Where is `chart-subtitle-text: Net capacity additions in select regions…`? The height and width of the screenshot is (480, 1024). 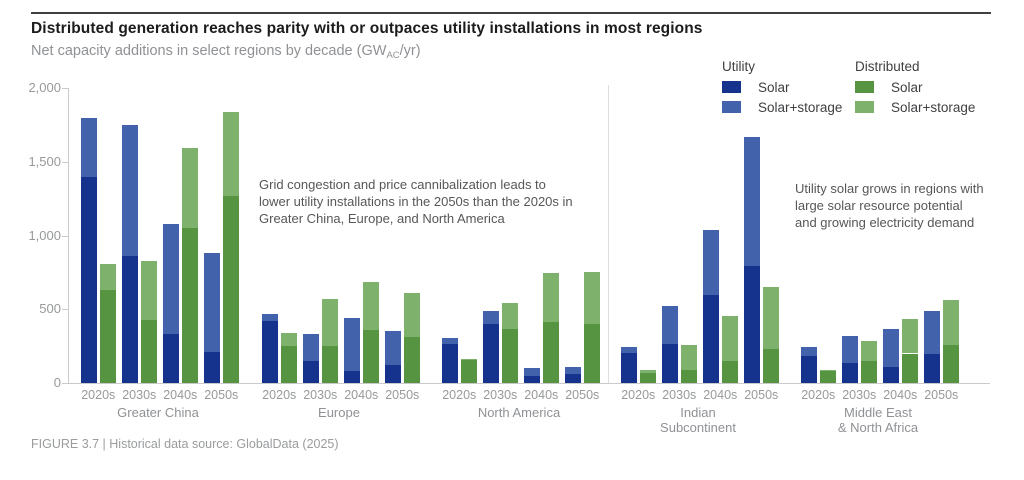
chart-subtitle-text: Net capacity additions in select regions… is located at coordinates (209, 51).